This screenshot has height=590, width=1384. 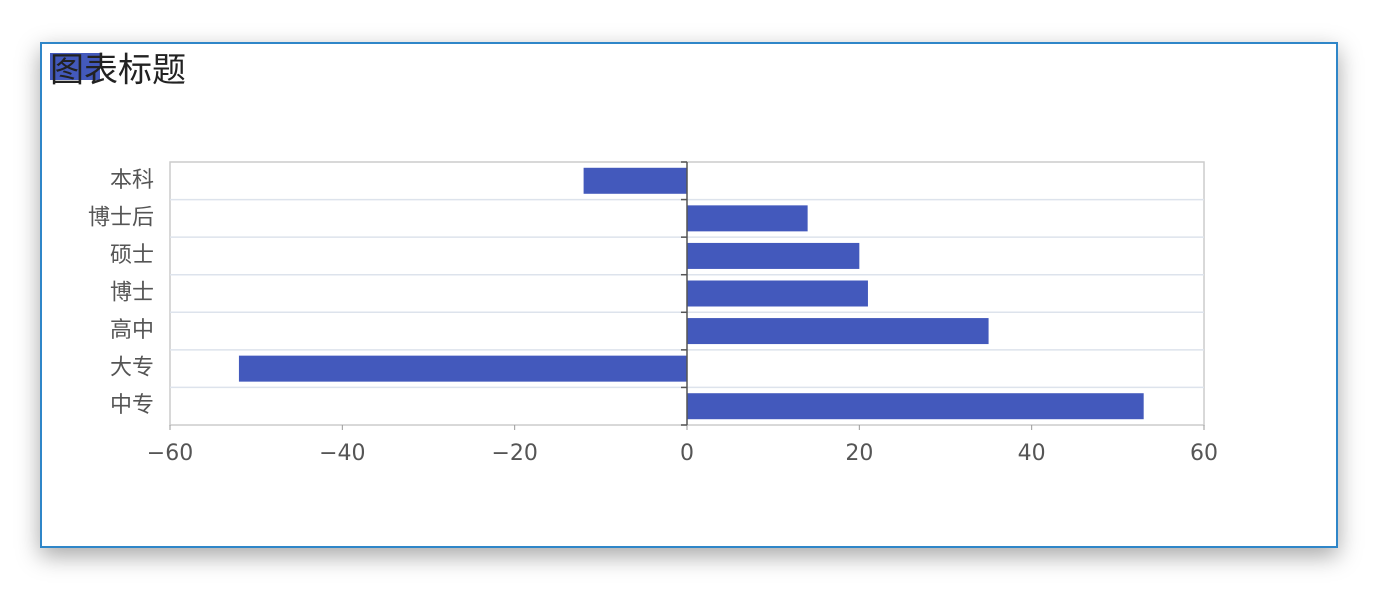 I want to click on y-tick-label: 博士后, so click(x=121, y=217).